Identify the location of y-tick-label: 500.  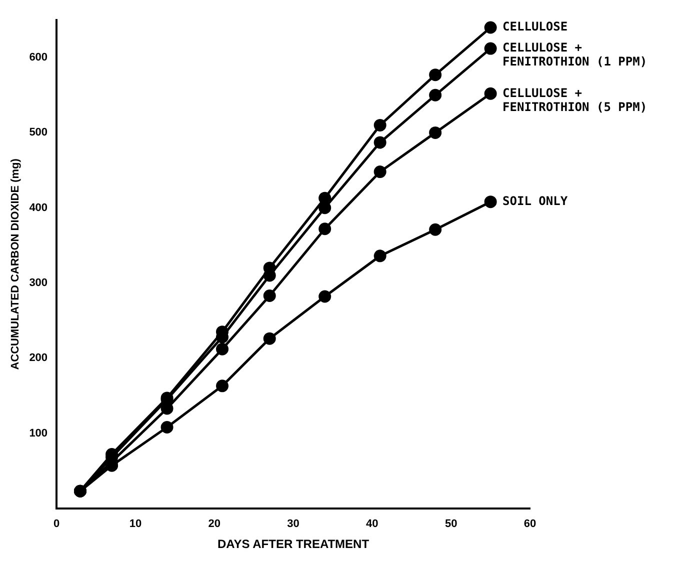
(38, 132).